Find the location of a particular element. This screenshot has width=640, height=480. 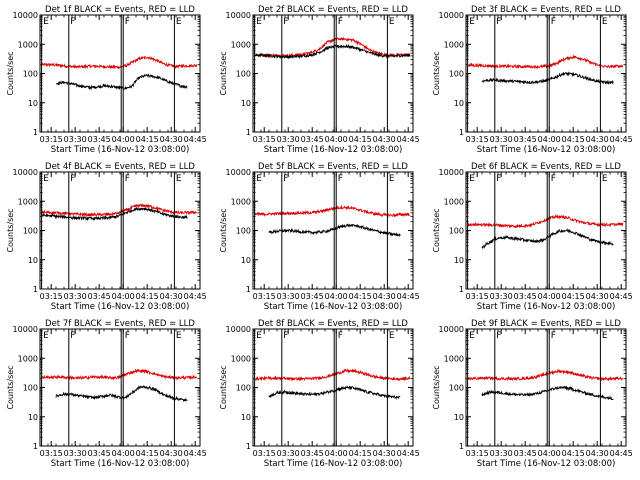

plot-title: Det 2f BLACK = Events, RED = LLD is located at coordinates (333, 10).